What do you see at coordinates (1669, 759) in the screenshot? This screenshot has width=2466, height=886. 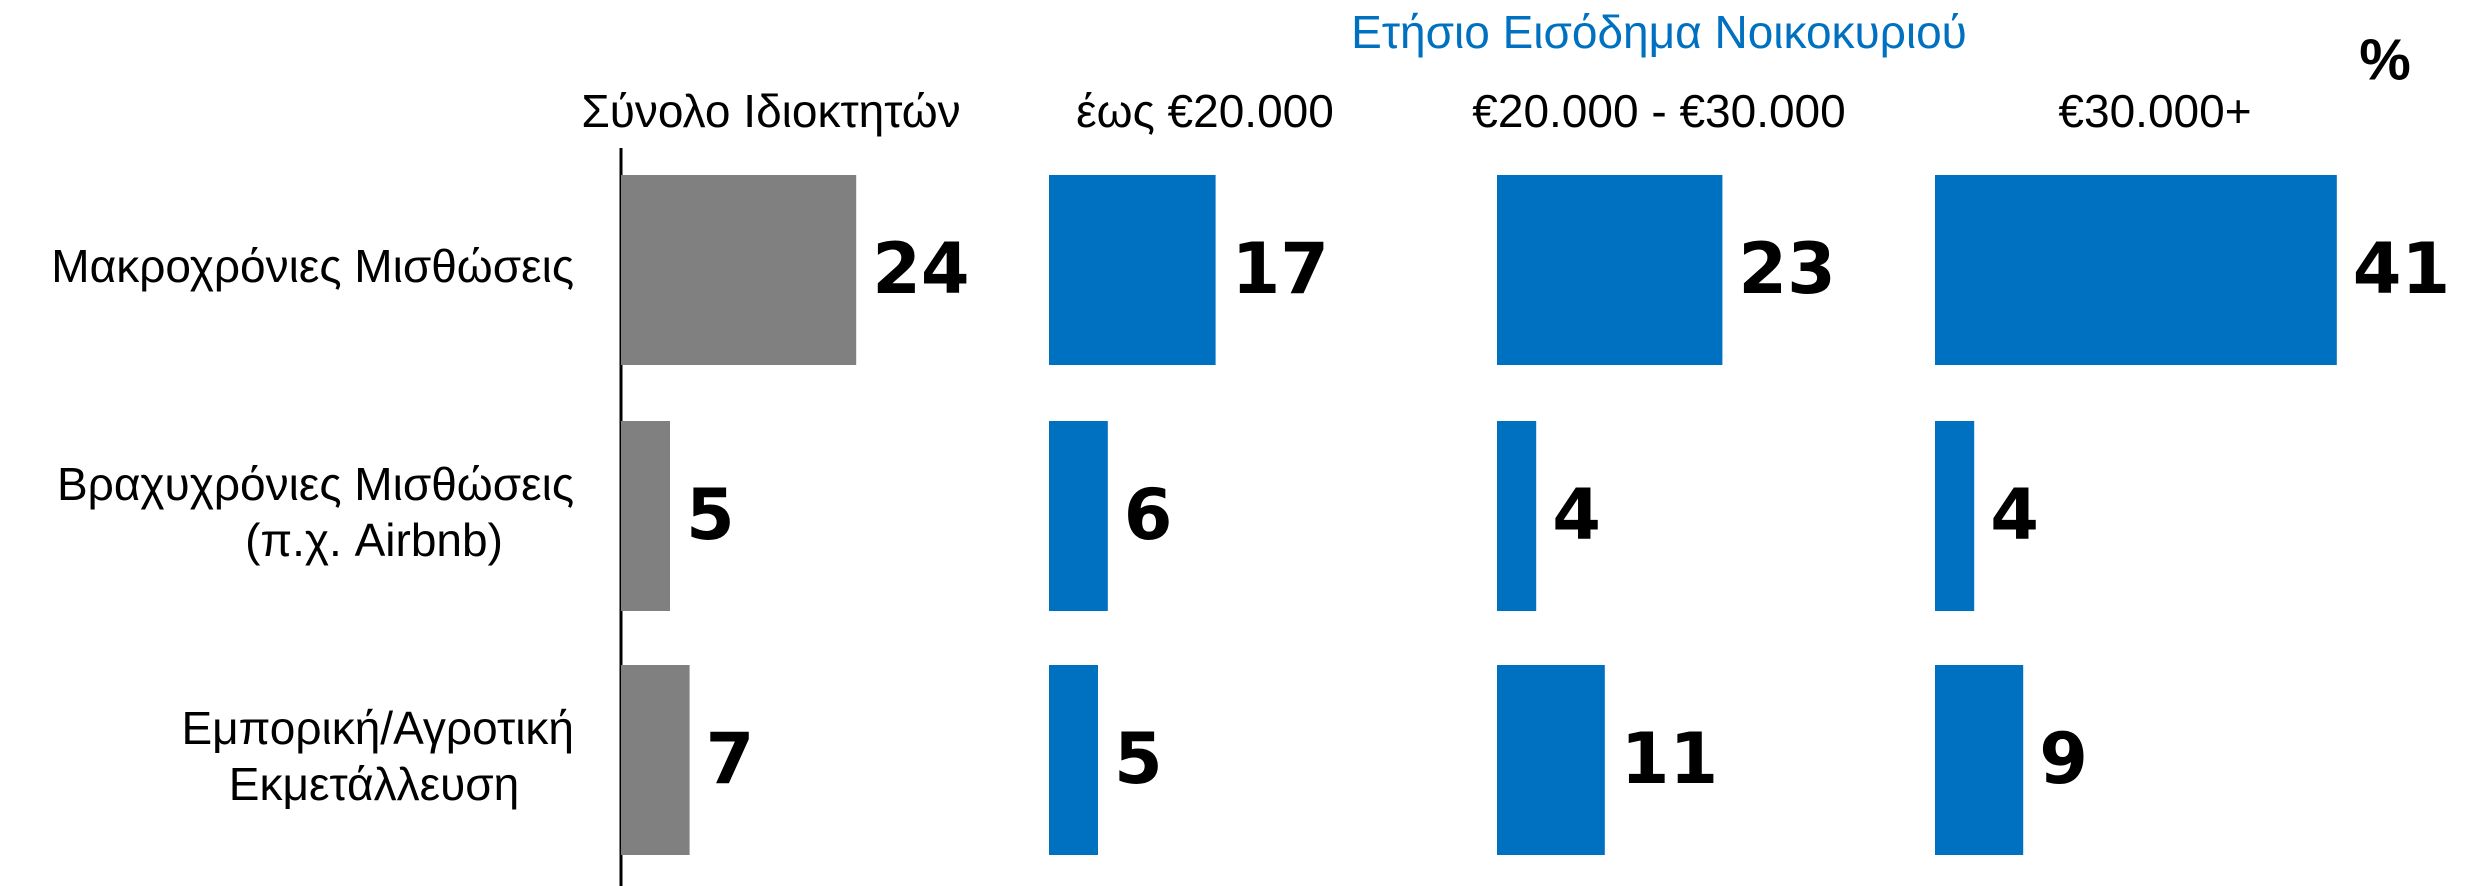 I see `value-label: 11` at bounding box center [1669, 759].